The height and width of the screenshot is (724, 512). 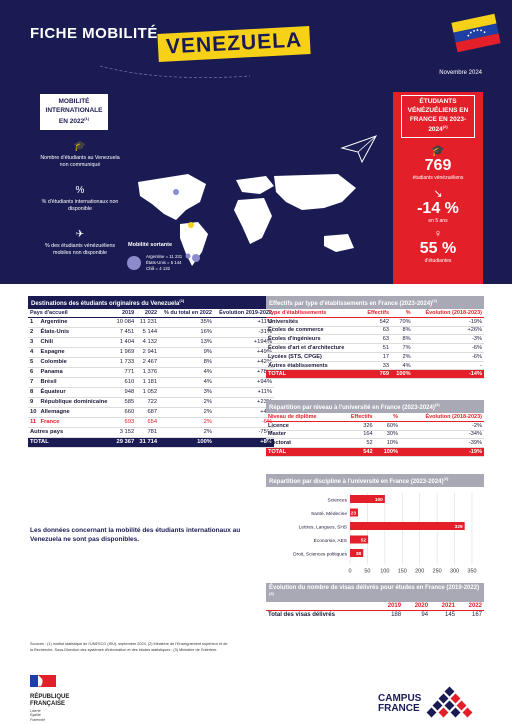 What do you see at coordinates (400, 703) in the screenshot?
I see `cf-name: CAMPUS FRANCE` at bounding box center [400, 703].